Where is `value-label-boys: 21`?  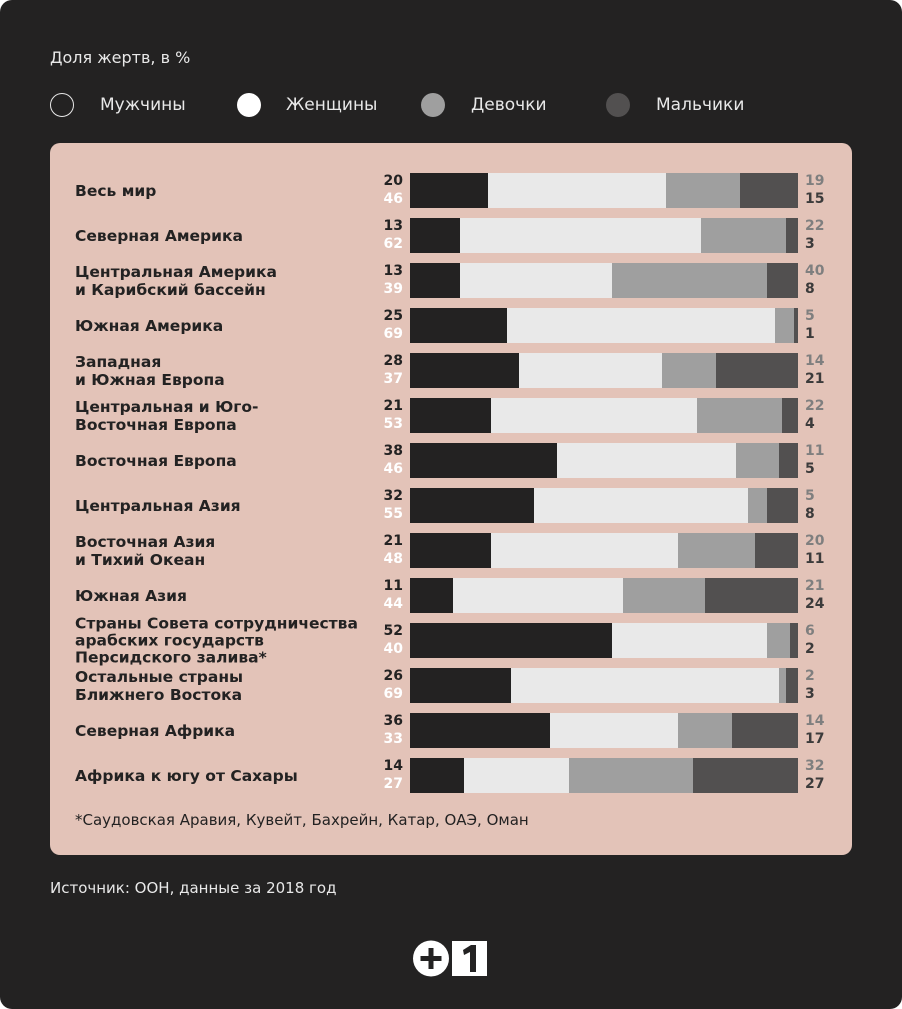 value-label-boys: 21 is located at coordinates (815, 379).